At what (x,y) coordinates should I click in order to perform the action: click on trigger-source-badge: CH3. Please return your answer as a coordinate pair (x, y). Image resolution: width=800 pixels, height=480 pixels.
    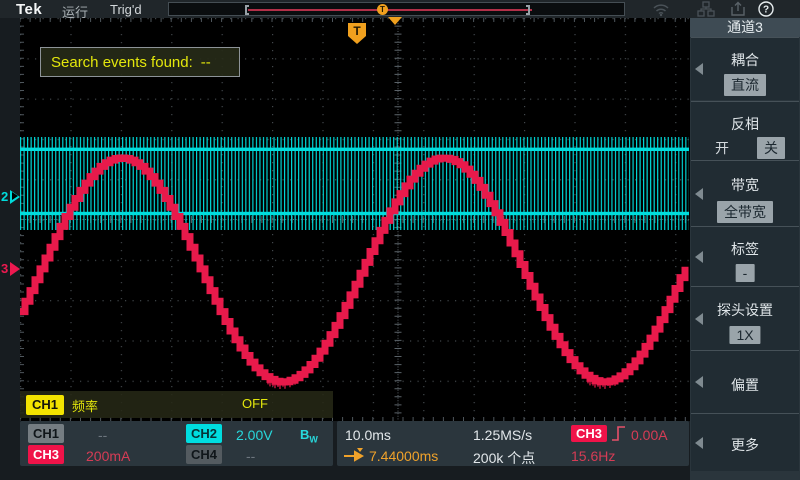
    Looking at the image, I should click on (589, 433).